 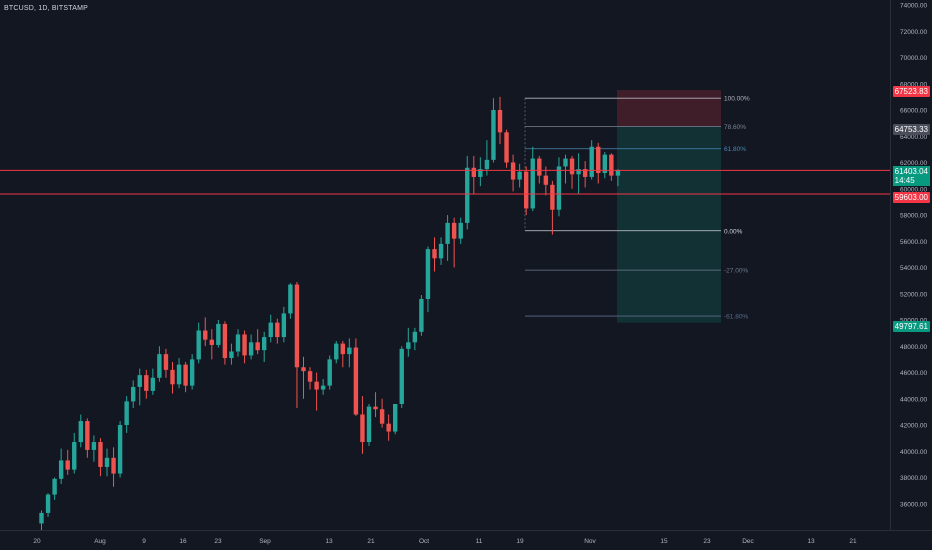 I want to click on stop-price-tag: 67523.83, so click(x=911, y=91).